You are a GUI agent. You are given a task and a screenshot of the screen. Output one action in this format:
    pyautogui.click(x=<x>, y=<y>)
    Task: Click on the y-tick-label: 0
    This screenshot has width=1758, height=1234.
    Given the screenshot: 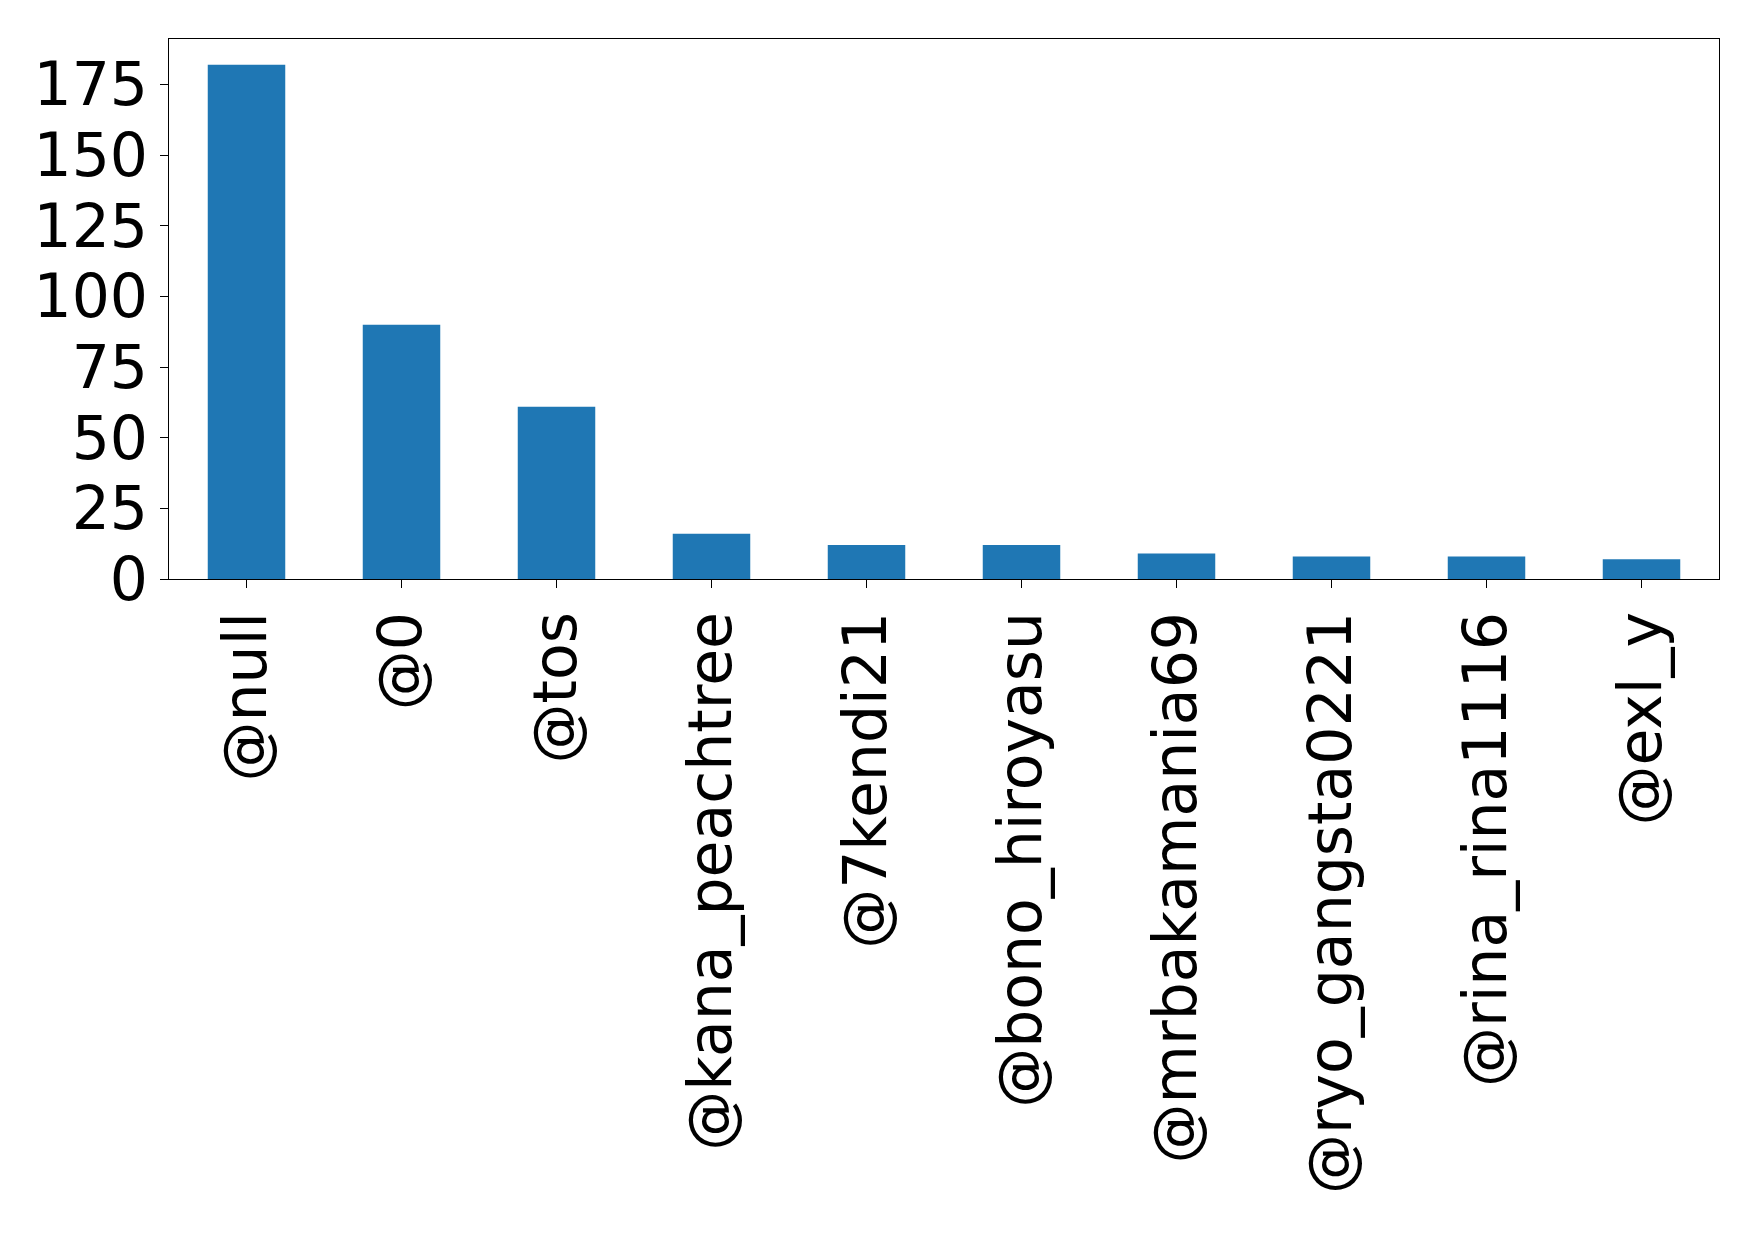 What is the action you would take?
    pyautogui.click(x=128, y=579)
    